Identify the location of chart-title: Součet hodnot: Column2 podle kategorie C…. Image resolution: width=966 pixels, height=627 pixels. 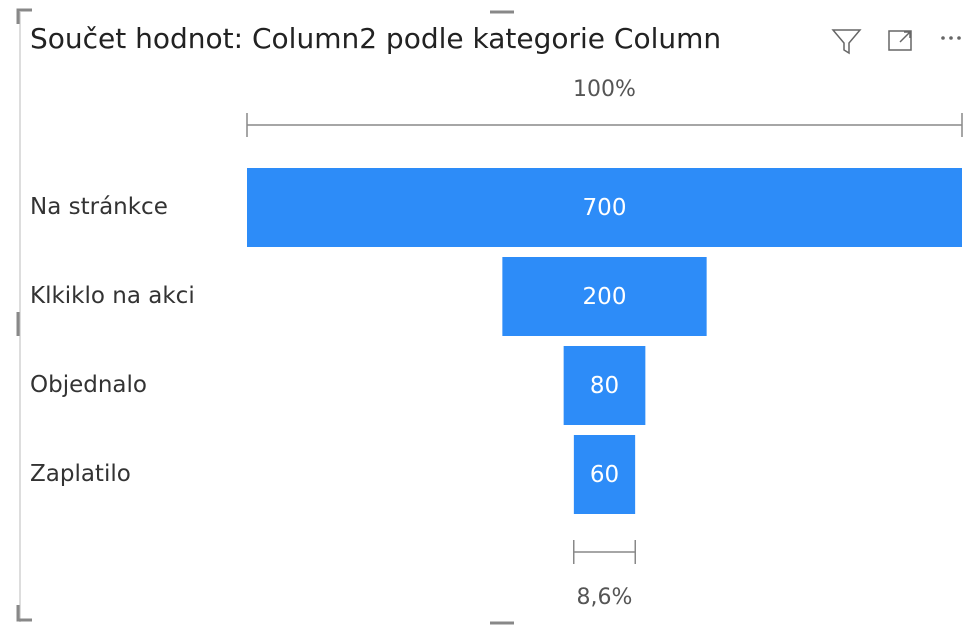
(375, 38).